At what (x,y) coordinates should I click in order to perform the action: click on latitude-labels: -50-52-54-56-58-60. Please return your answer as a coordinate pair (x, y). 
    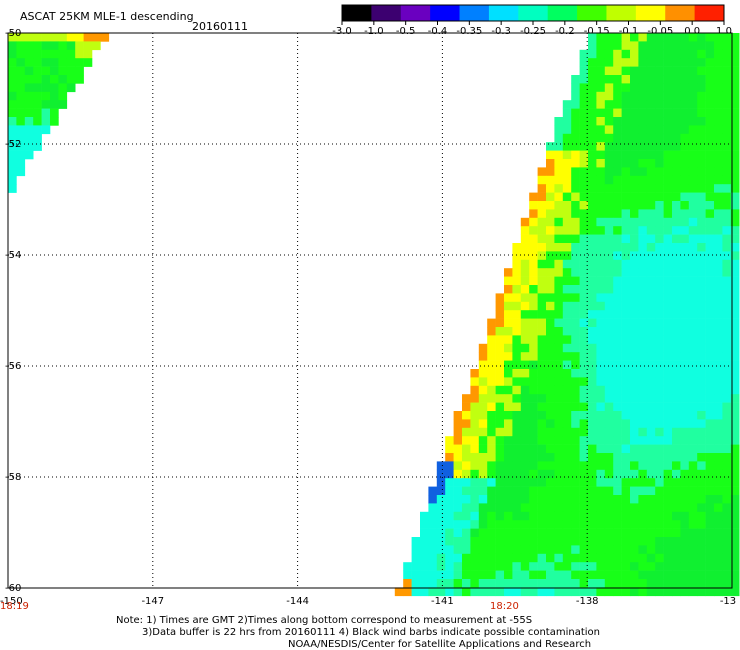
    Looking at the image, I should click on (13, 311).